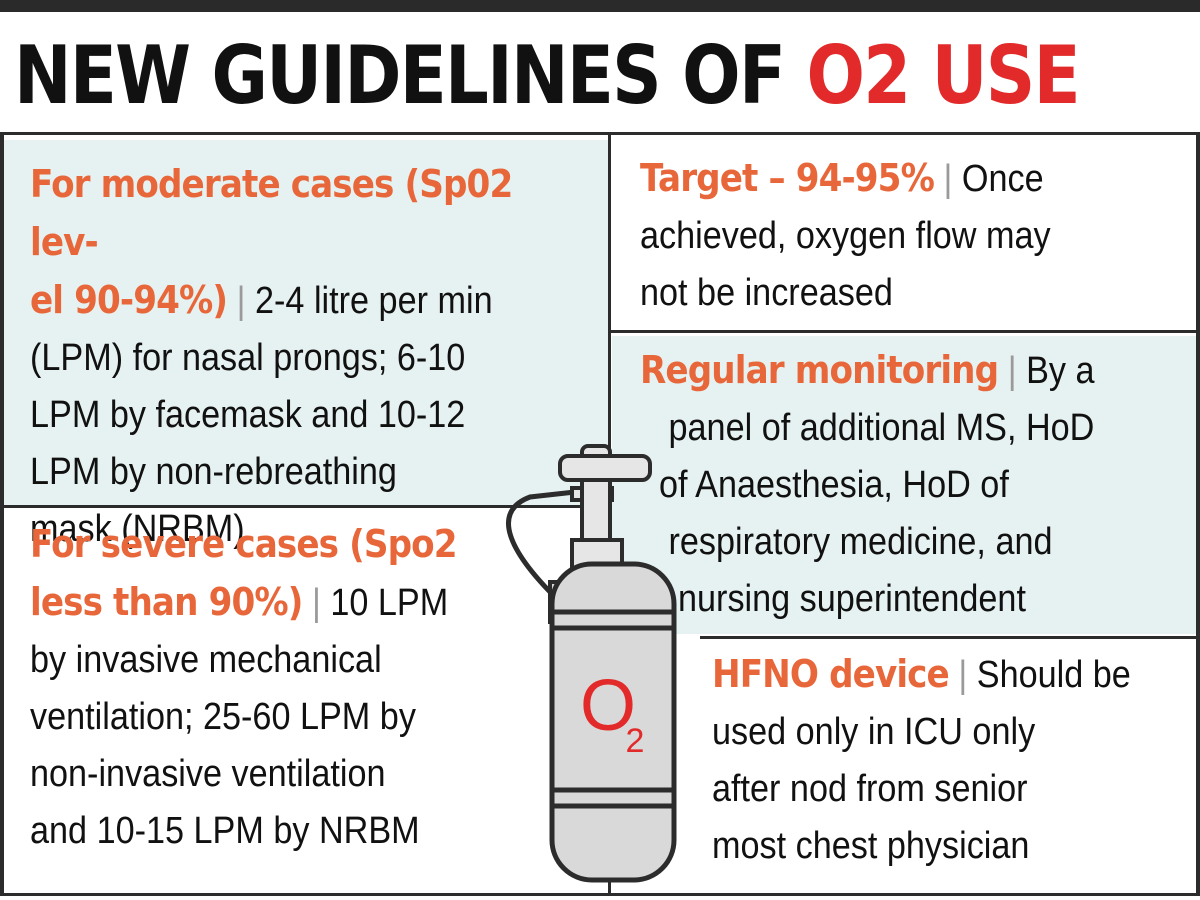 This screenshot has width=1200, height=900. I want to click on target-label: Target – 94-95%, so click(787, 178).